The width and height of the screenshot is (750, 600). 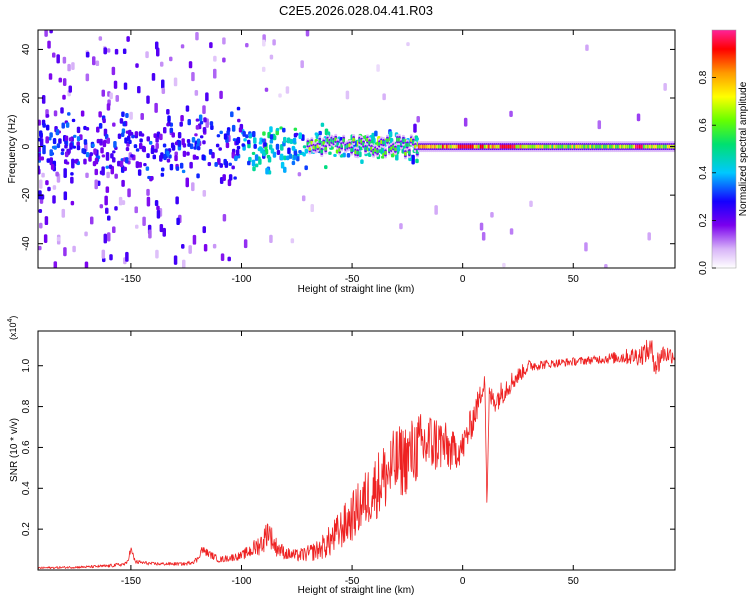 I want to click on colorbar-tick-label: 0.4, so click(x=703, y=172).